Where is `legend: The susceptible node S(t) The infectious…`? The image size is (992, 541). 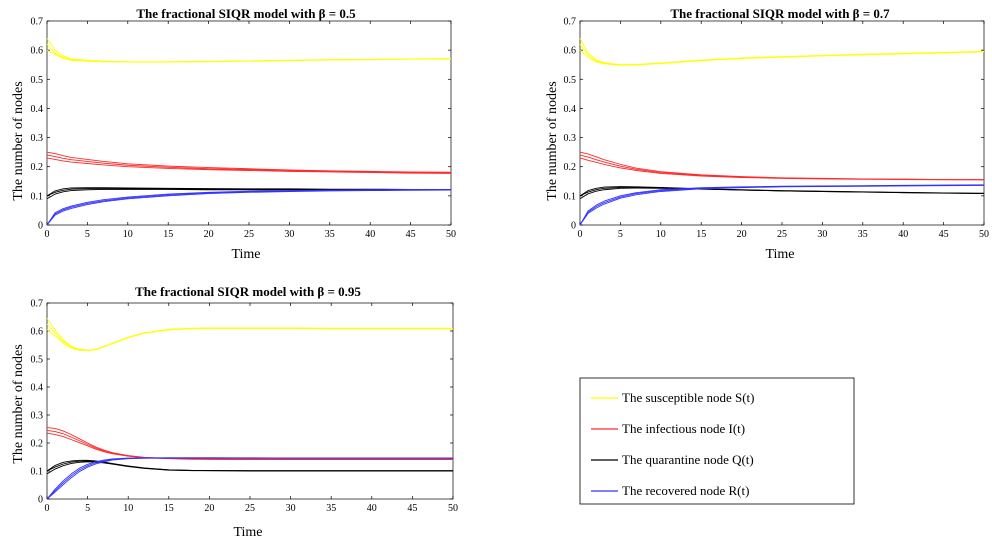
legend: The susceptible node S(t) The infectious… is located at coordinates (717, 441).